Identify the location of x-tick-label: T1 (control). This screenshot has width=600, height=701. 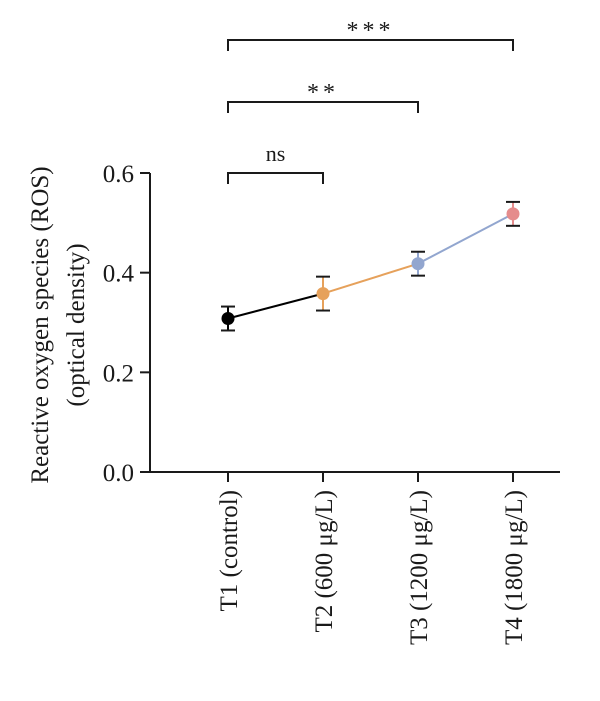
(229, 550).